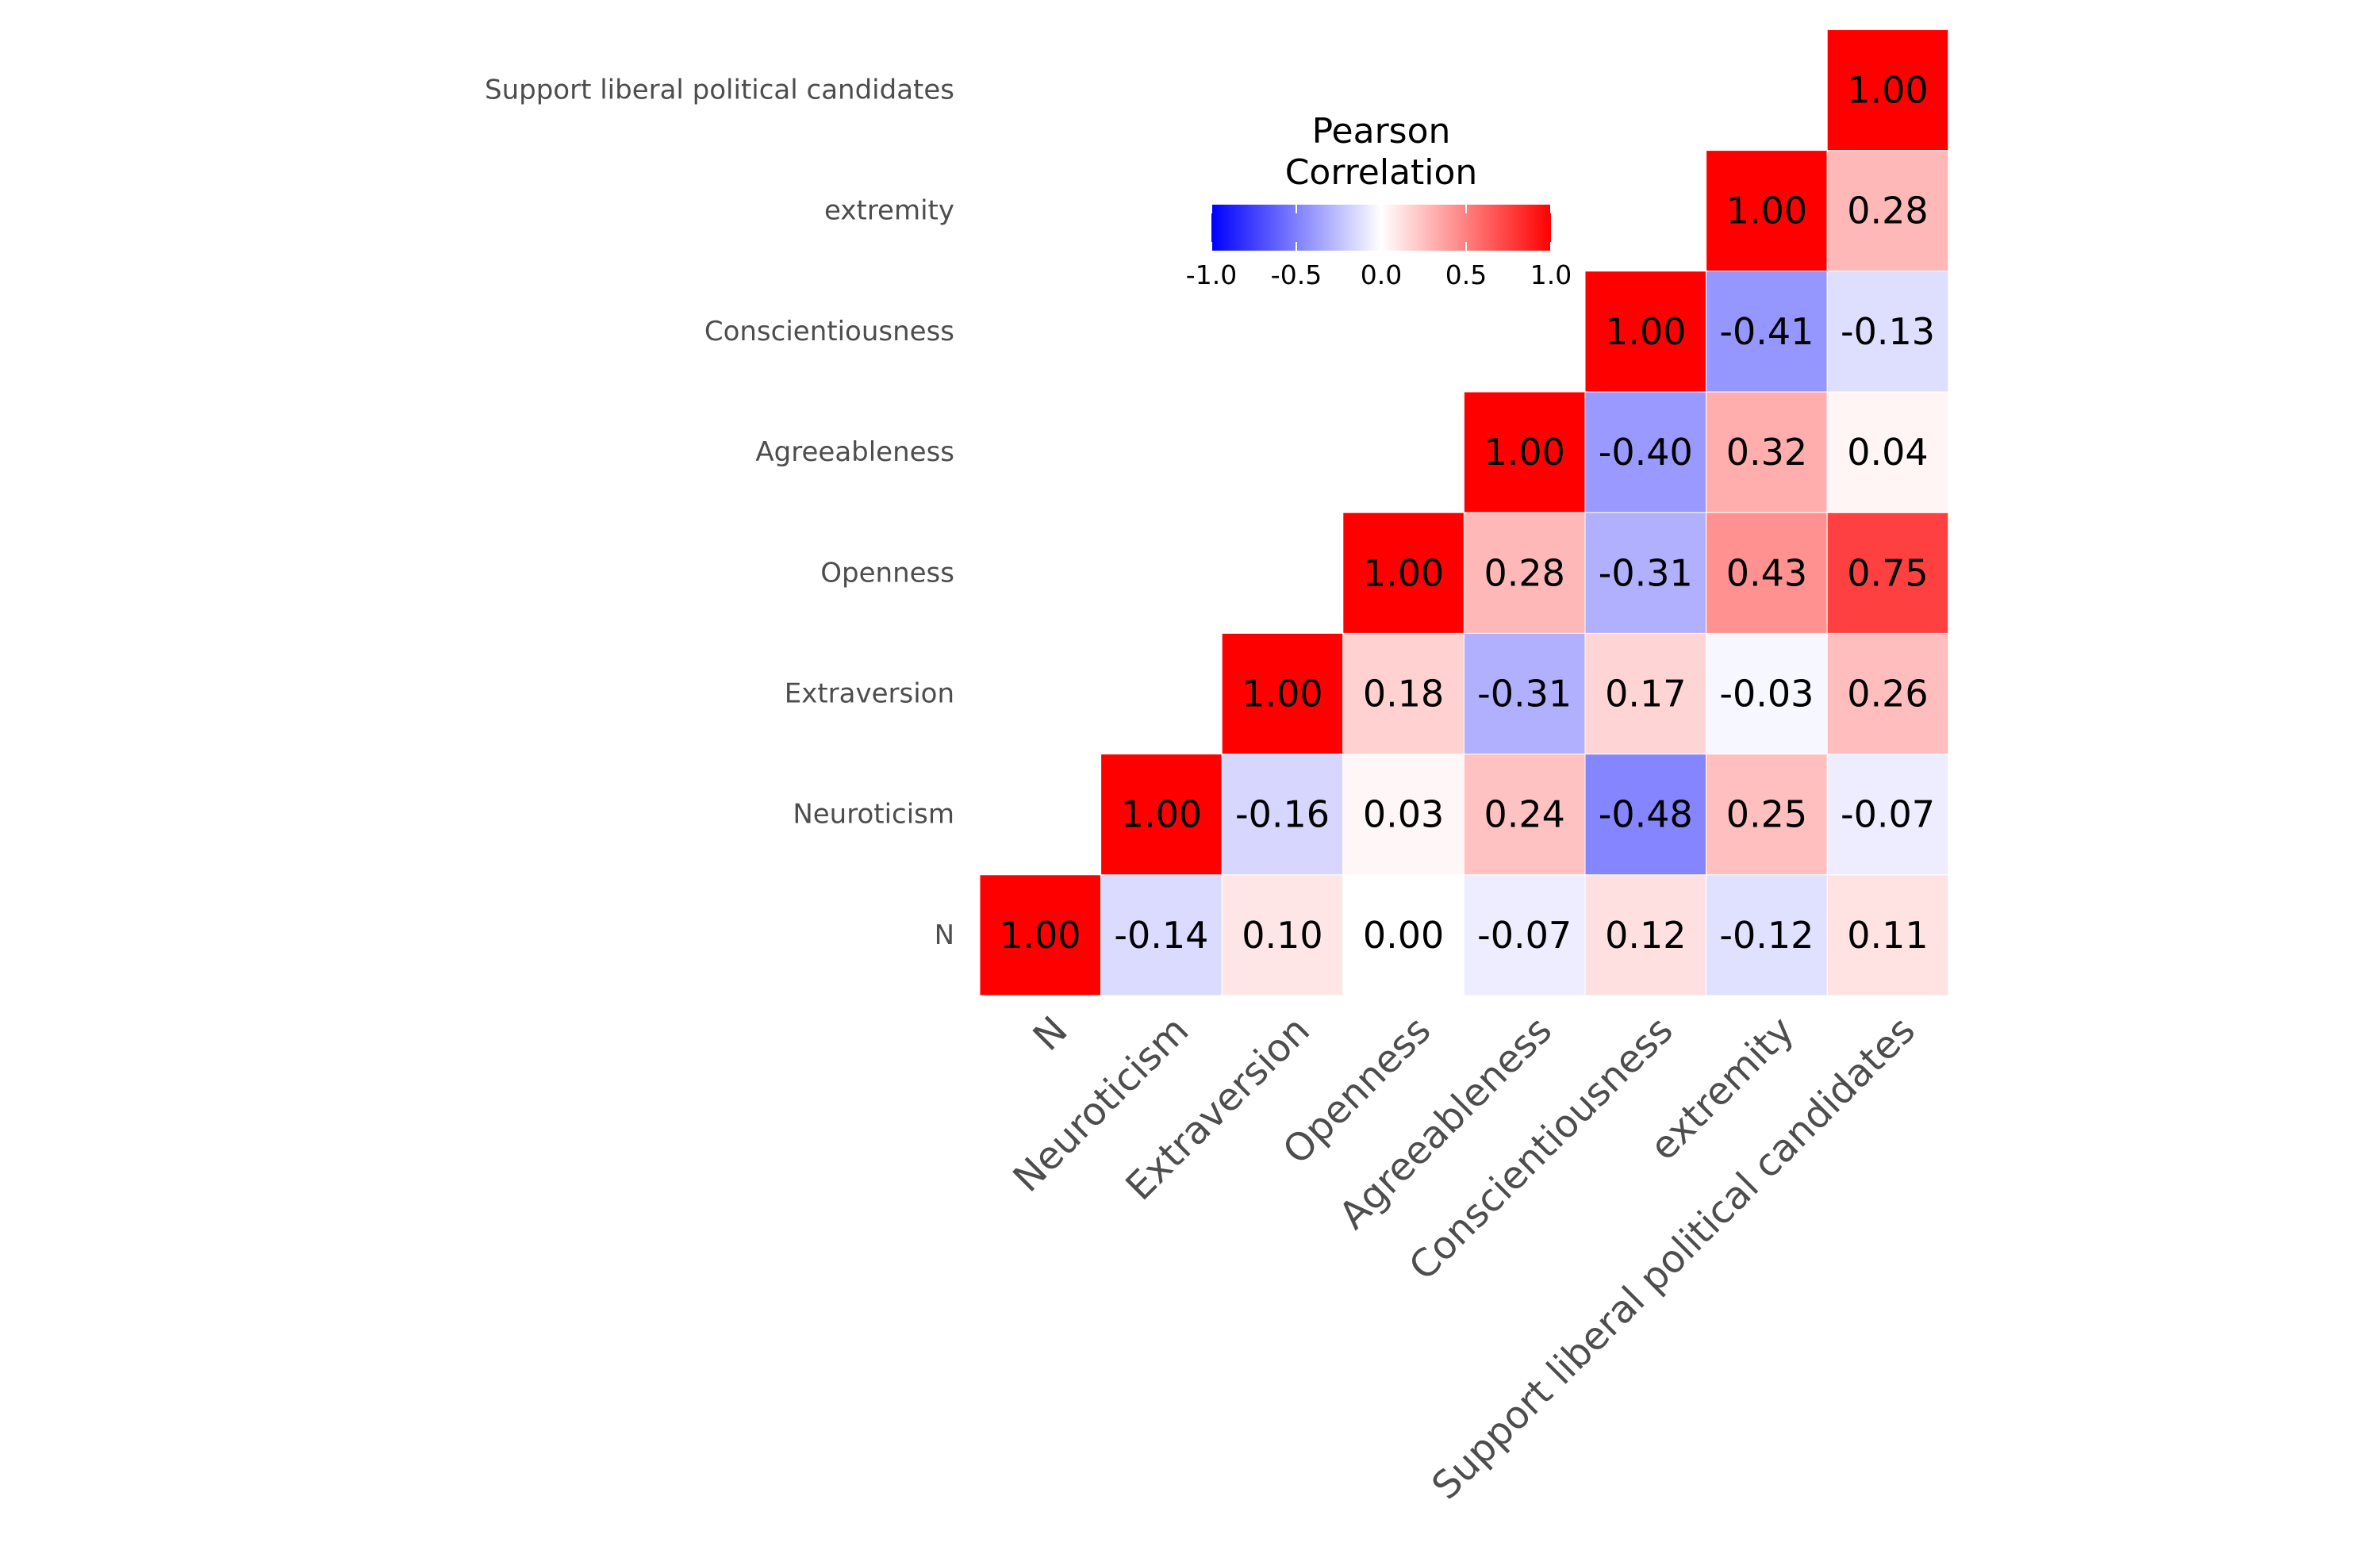 Image resolution: width=2380 pixels, height=1550 pixels. Describe the element at coordinates (1551, 274) in the screenshot. I see `legend-tick-label: 1.0` at that location.